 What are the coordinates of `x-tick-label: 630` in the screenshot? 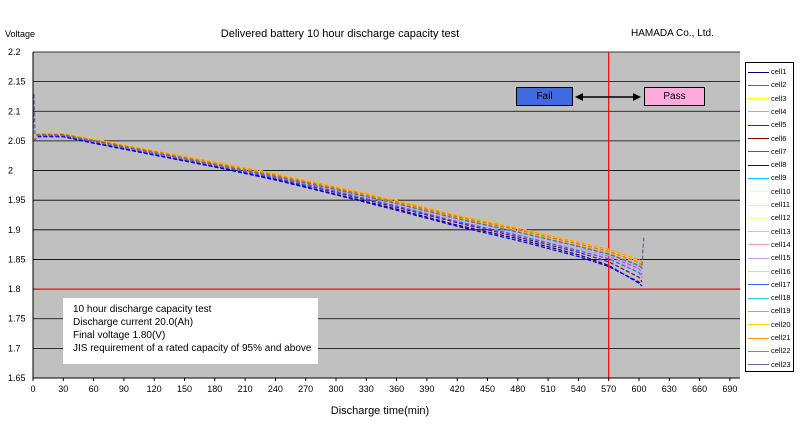 It's located at (669, 389).